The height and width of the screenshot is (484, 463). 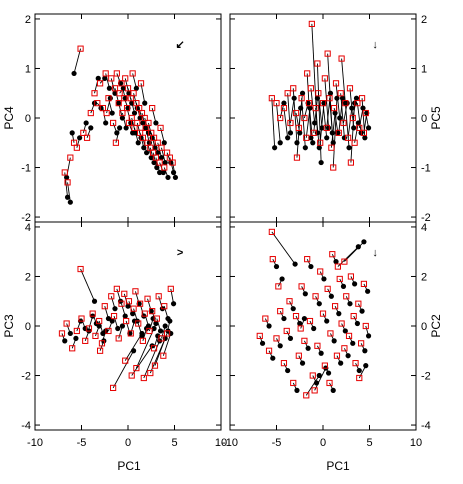 What do you see at coordinates (426, 169) in the screenshot?
I see `y-tick-label: -1` at bounding box center [426, 169].